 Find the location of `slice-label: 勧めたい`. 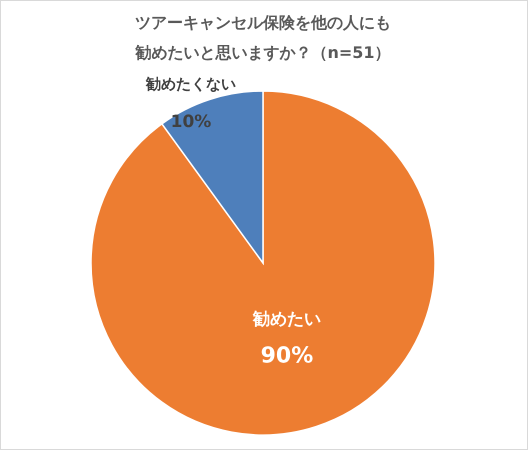

slice-label: 勧めたい is located at coordinates (286, 320).